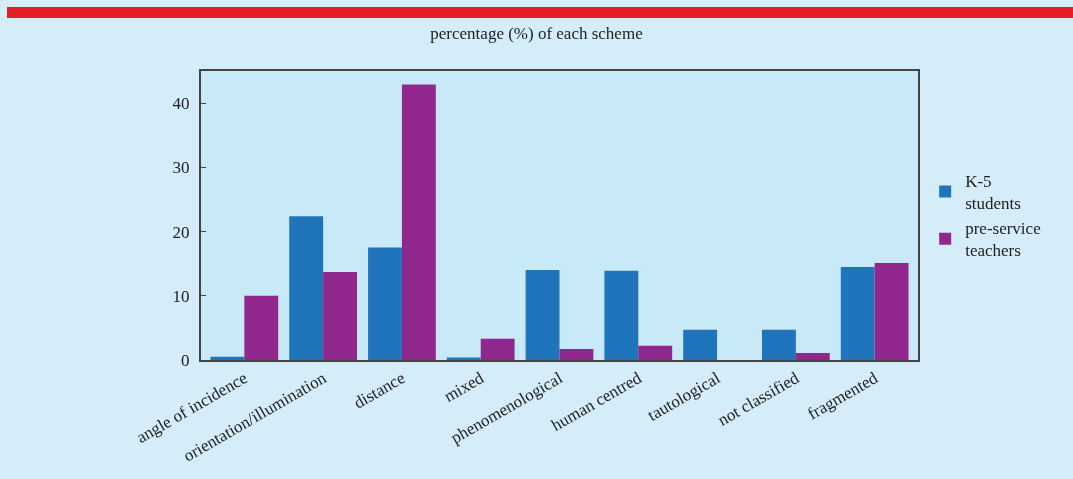 This screenshot has height=479, width=1073. I want to click on legend-label: pre-service teachers, so click(1003, 240).